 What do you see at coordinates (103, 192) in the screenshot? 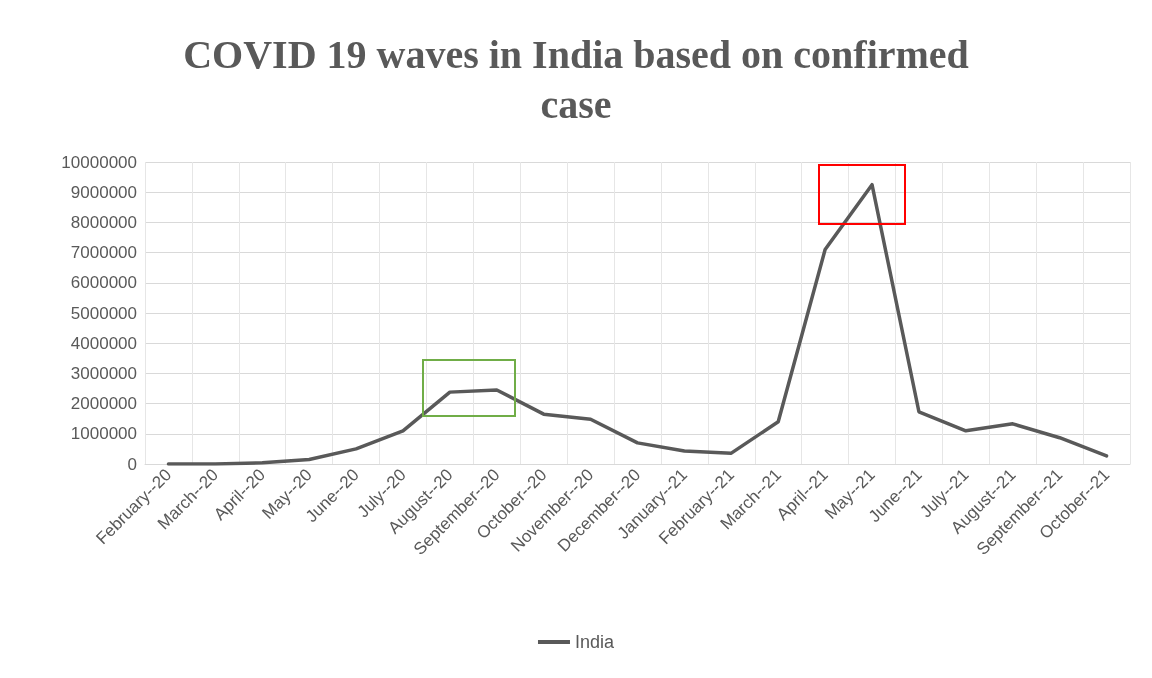
I see `y-tick-label: 9000000` at bounding box center [103, 192].